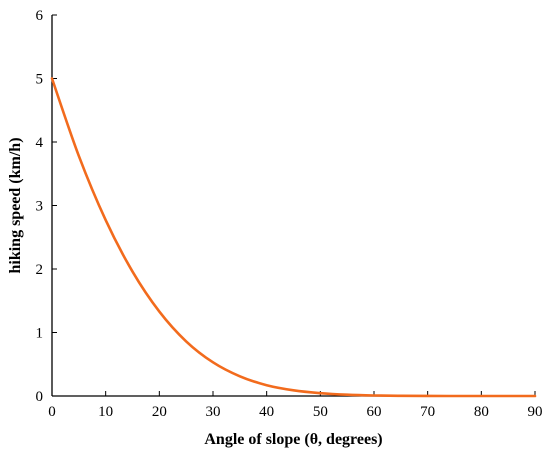  What do you see at coordinates (40, 207) in the screenshot?
I see `y-tick-label: 3` at bounding box center [40, 207].